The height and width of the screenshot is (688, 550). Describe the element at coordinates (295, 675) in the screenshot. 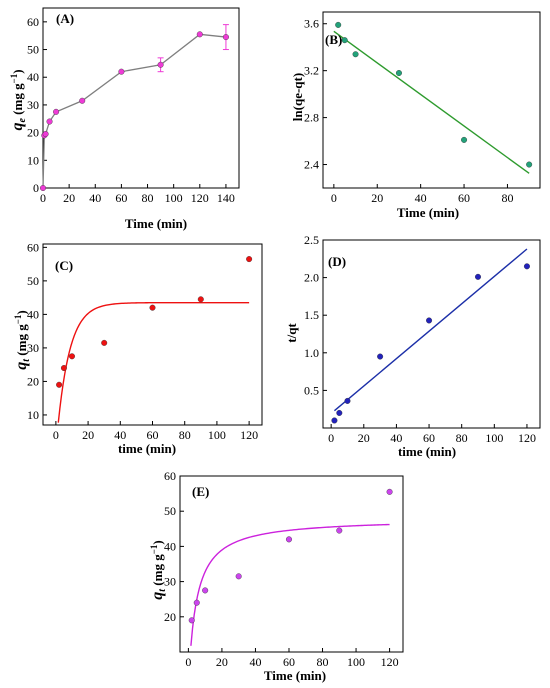

I see `panel-e-xlabel: Time (min)` at that location.